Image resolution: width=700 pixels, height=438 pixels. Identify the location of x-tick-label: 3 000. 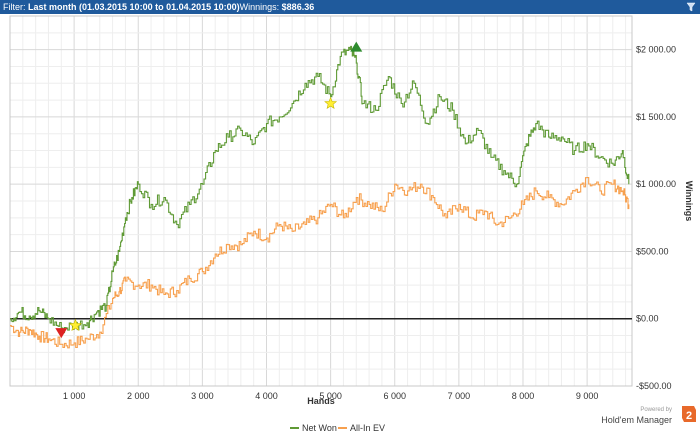
(202, 396).